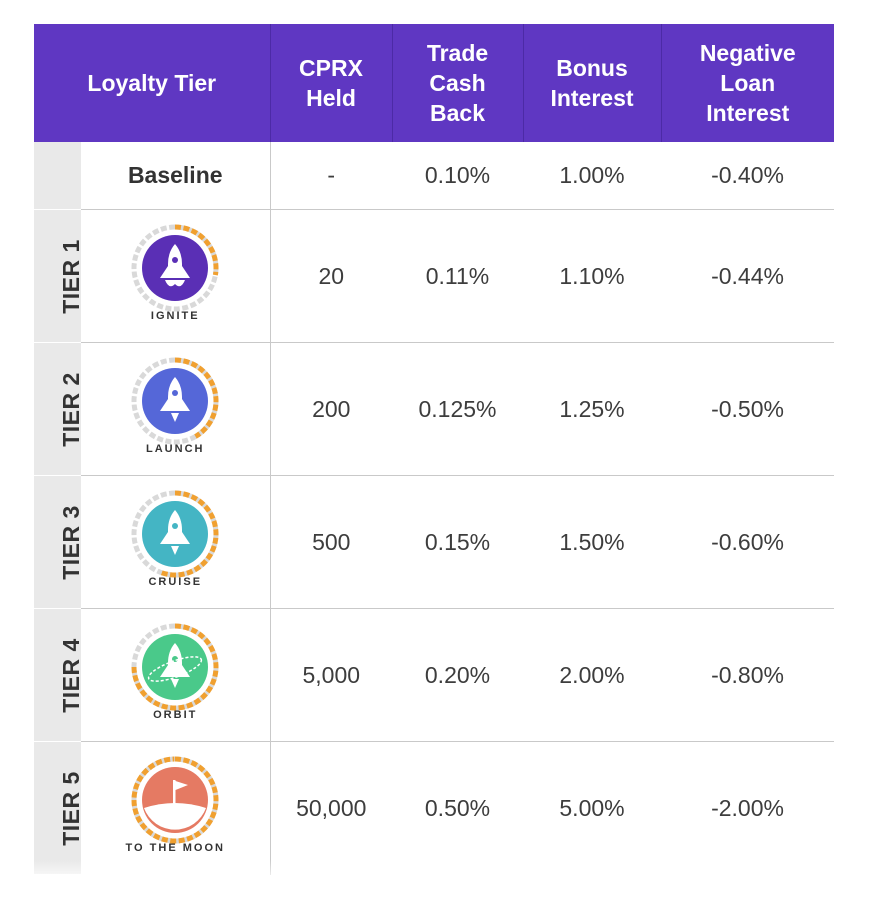 The width and height of the screenshot is (870, 908). What do you see at coordinates (59, 542) in the screenshot?
I see `tier-side-cell: TIER 3` at bounding box center [59, 542].